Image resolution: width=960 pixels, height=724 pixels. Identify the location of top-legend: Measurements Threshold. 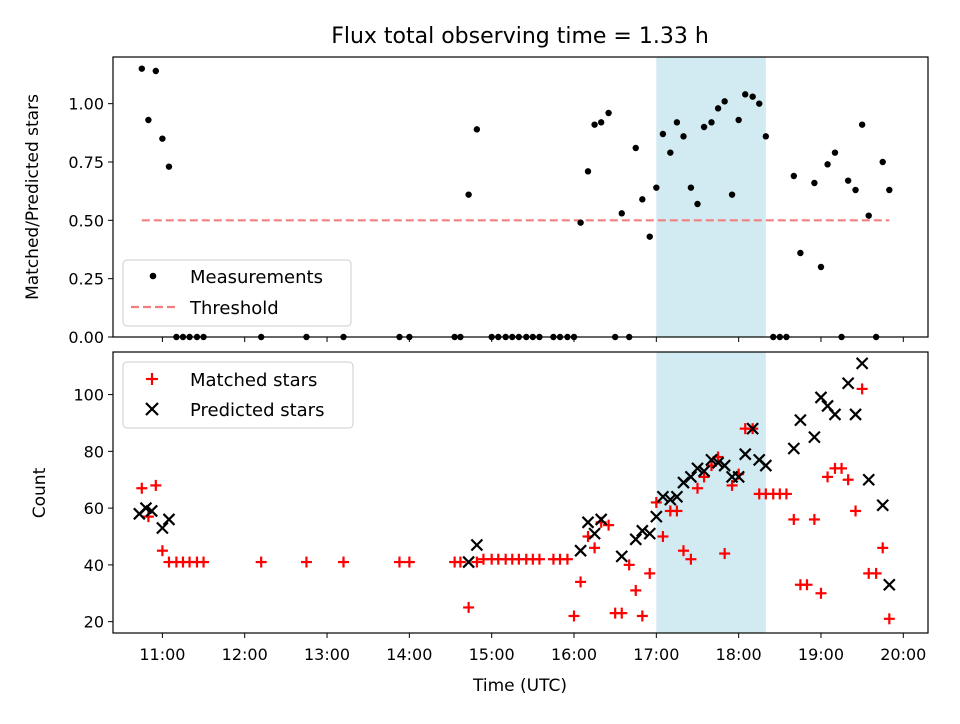
(237, 293).